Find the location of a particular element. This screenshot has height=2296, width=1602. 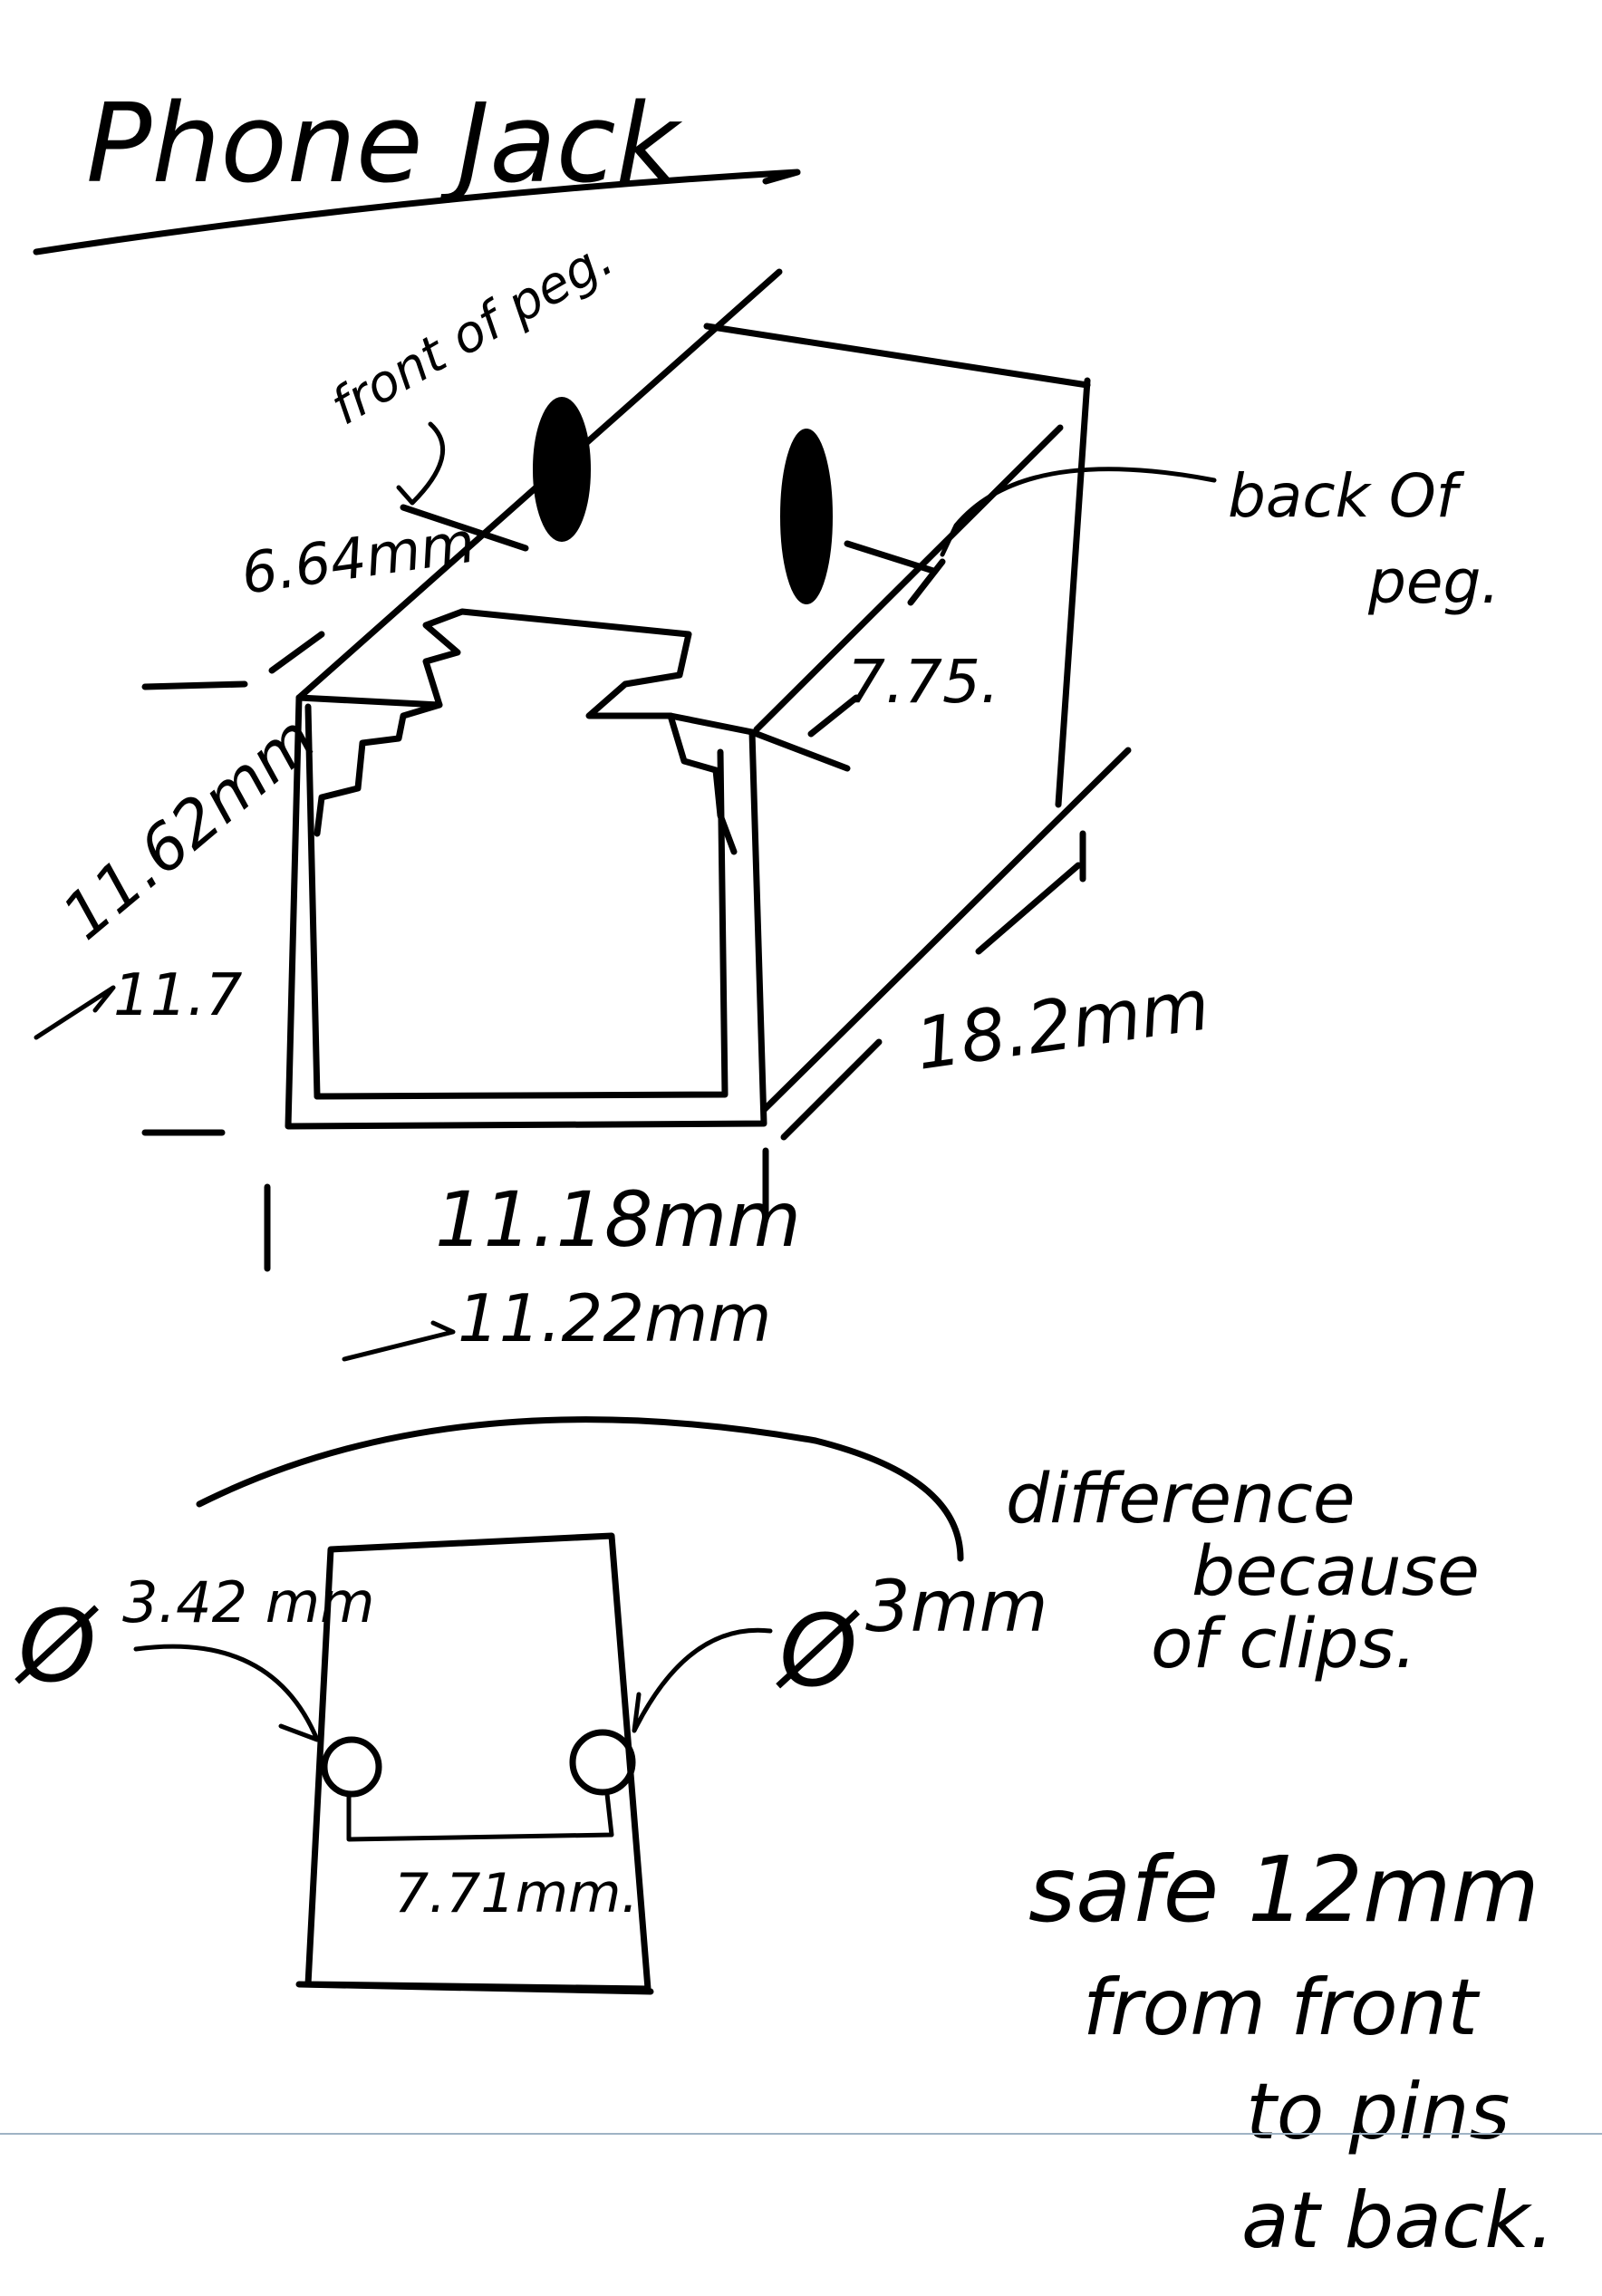

hole-spacing-line is located at coordinates (480, 1816).